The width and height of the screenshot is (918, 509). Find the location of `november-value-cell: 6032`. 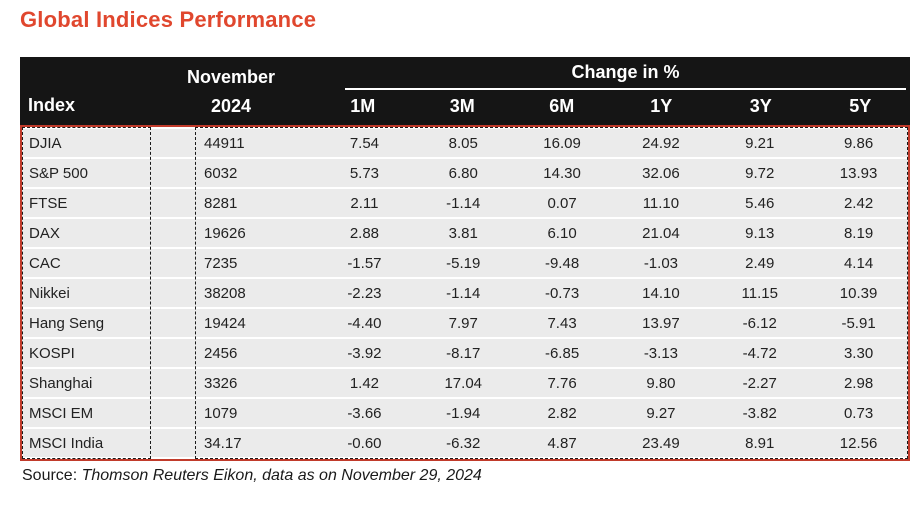

november-value-cell: 6032 is located at coordinates (221, 173).